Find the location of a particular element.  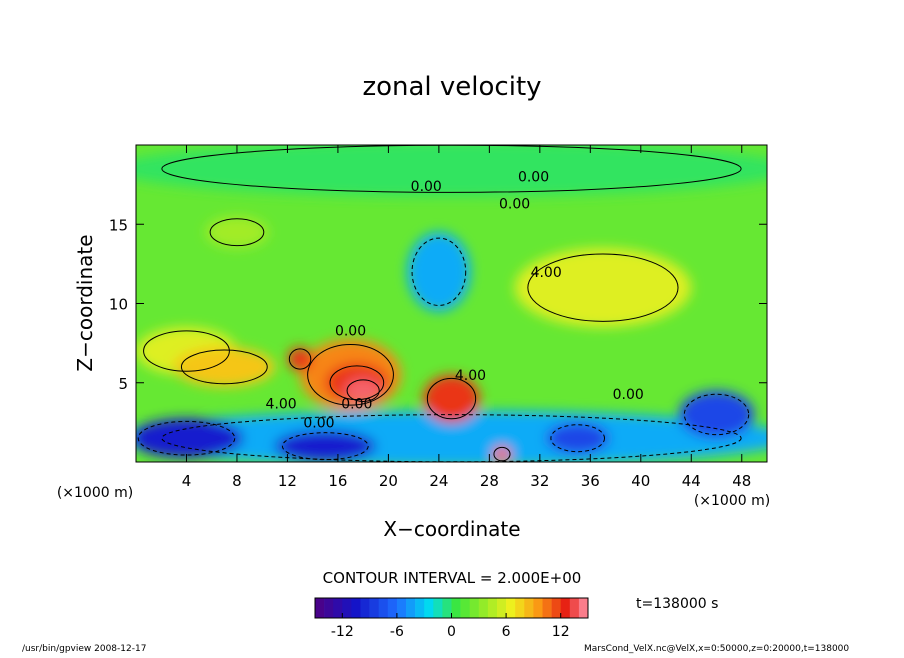

x-tick-label: 8 is located at coordinates (237, 481).